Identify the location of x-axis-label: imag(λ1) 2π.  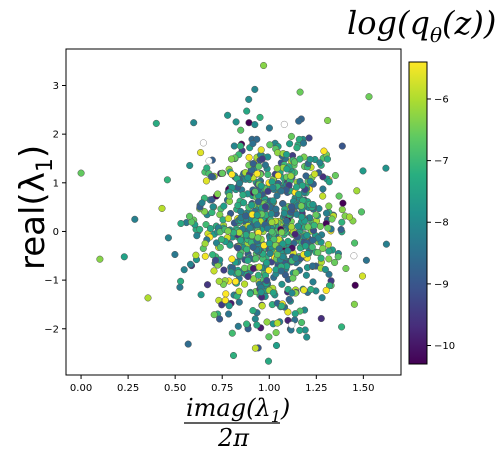
(237, 423).